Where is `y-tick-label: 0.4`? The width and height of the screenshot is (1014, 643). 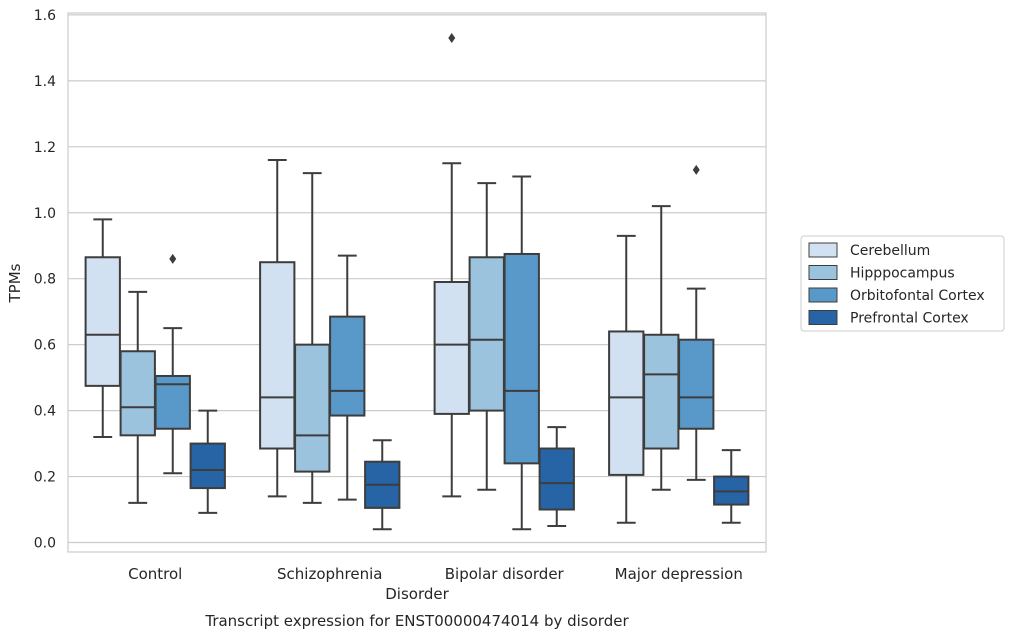 y-tick-label: 0.4 is located at coordinates (45, 412).